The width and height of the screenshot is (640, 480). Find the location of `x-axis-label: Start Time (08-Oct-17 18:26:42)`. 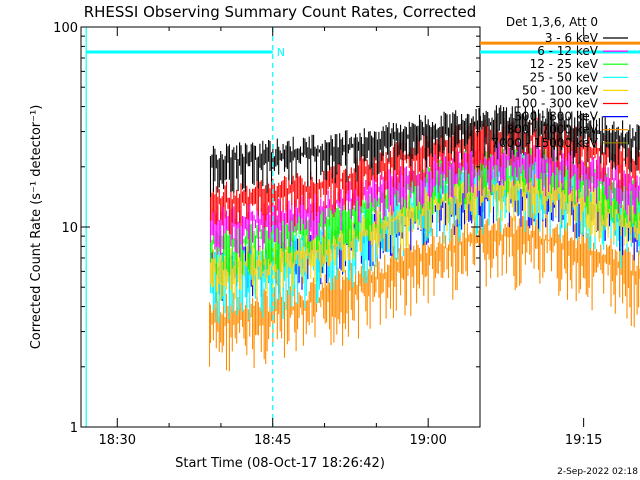

x-axis-label: Start Time (08-Oct-17 18:26:42) is located at coordinates (280, 463).